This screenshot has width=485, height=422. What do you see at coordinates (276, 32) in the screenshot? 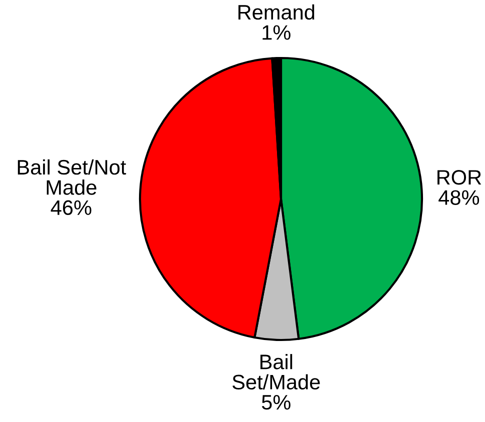
I see `data-label: 1%` at bounding box center [276, 32].